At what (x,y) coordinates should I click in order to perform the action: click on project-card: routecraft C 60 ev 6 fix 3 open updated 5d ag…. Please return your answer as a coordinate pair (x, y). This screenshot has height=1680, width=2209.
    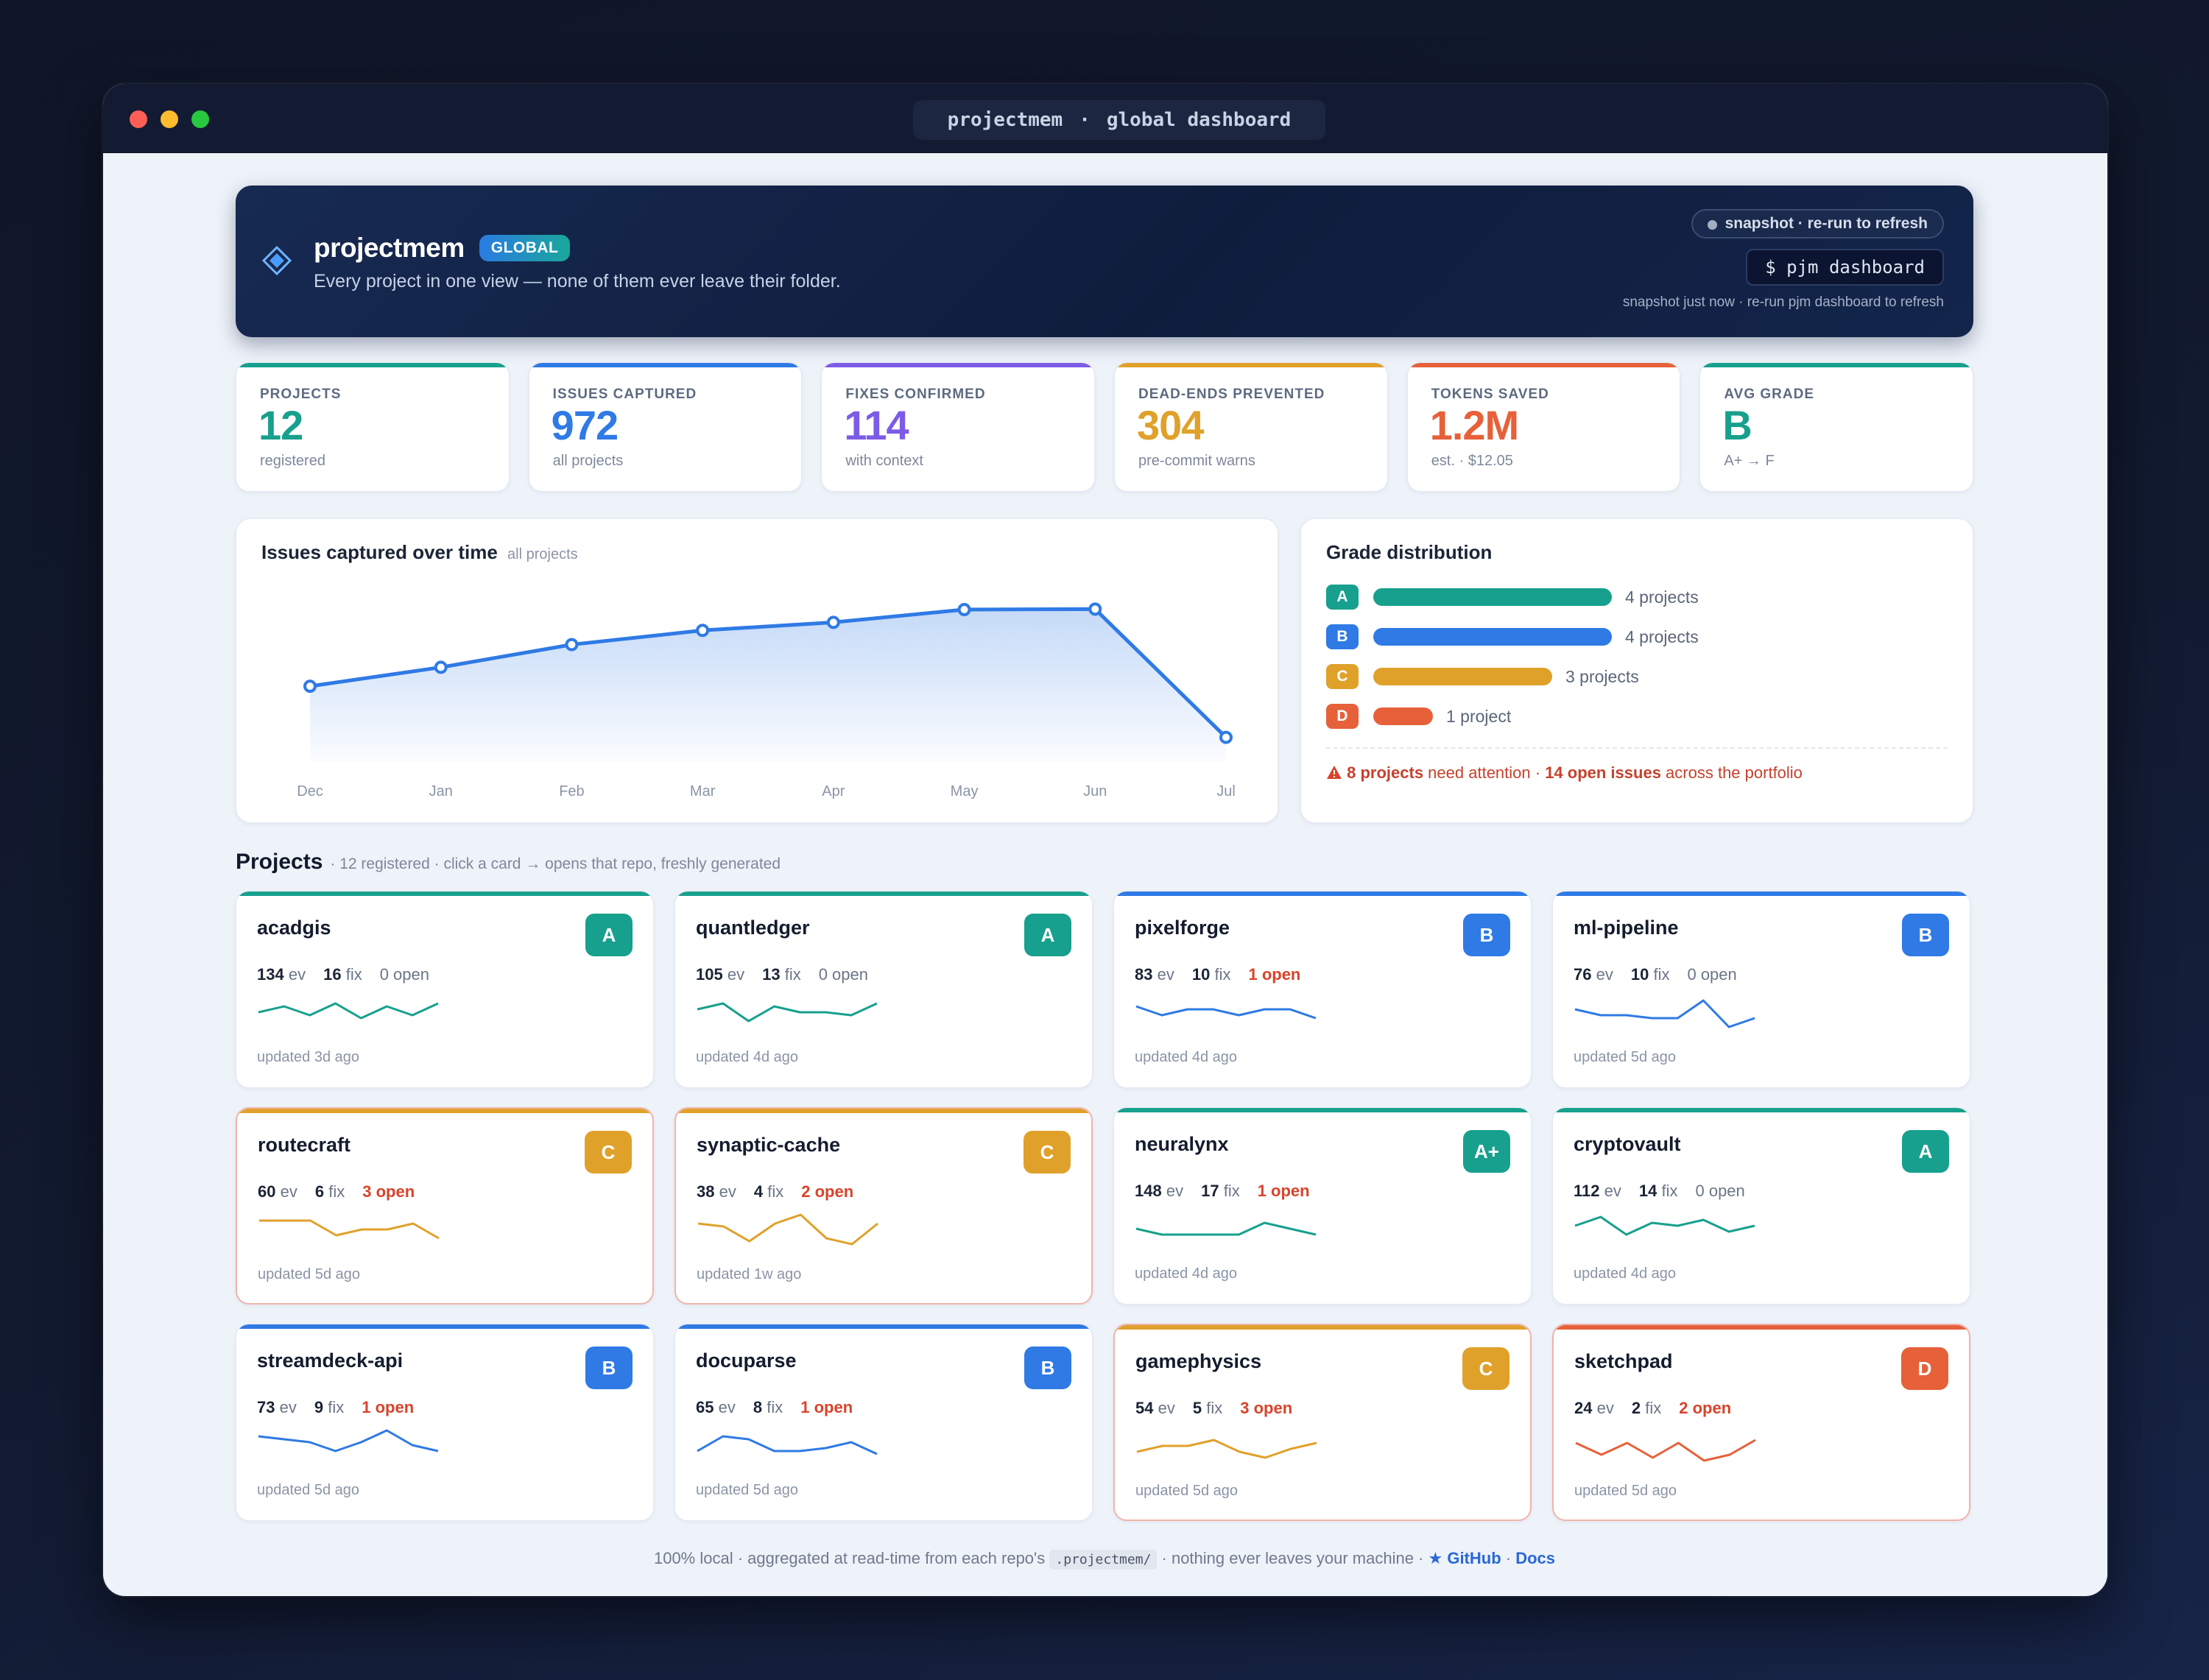
    Looking at the image, I should click on (445, 1206).